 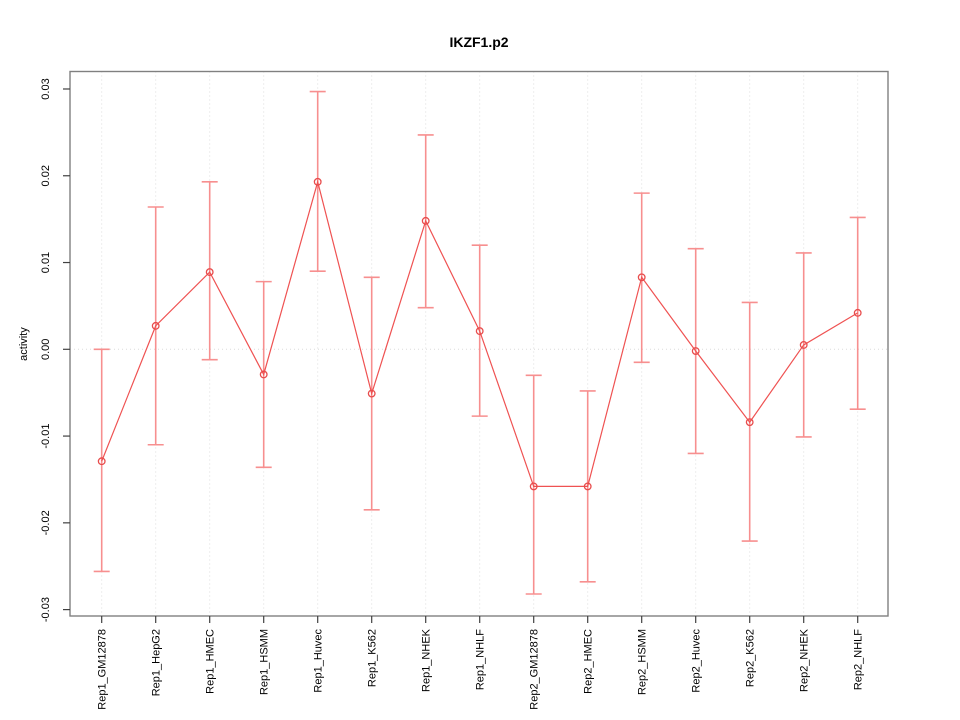 What do you see at coordinates (265, 662) in the screenshot?
I see `x-tick-label: Rep1_HSMM` at bounding box center [265, 662].